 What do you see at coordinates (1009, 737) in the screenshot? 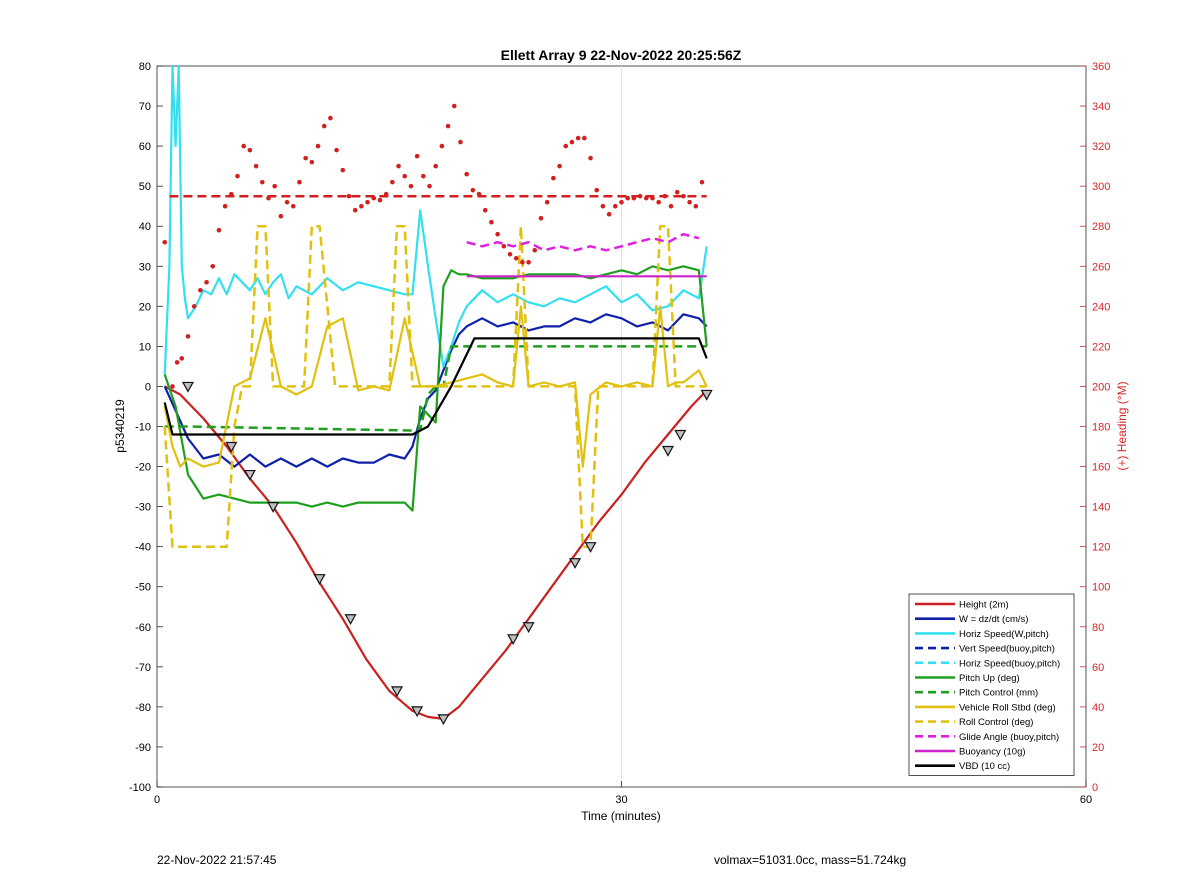
I see `legend-entry: Glide Angle (buoy,pitch)` at bounding box center [1009, 737].